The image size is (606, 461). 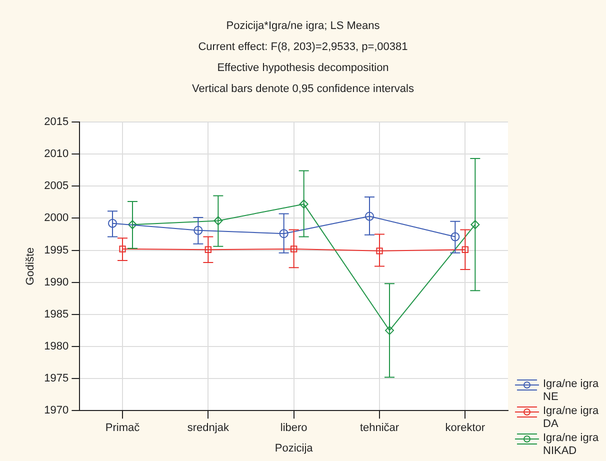 I want to click on y-tick-label: 1970, so click(x=56, y=410).